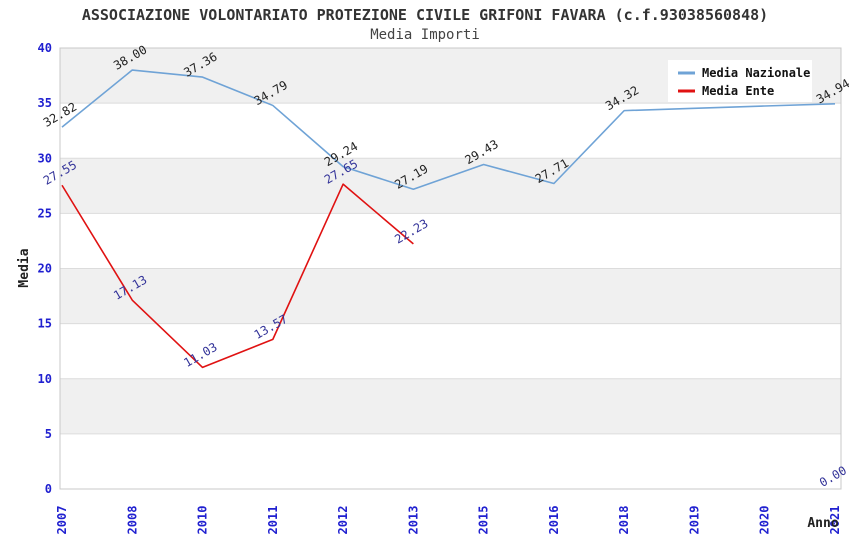  I want to click on y-axis-title: Media, so click(24, 267).